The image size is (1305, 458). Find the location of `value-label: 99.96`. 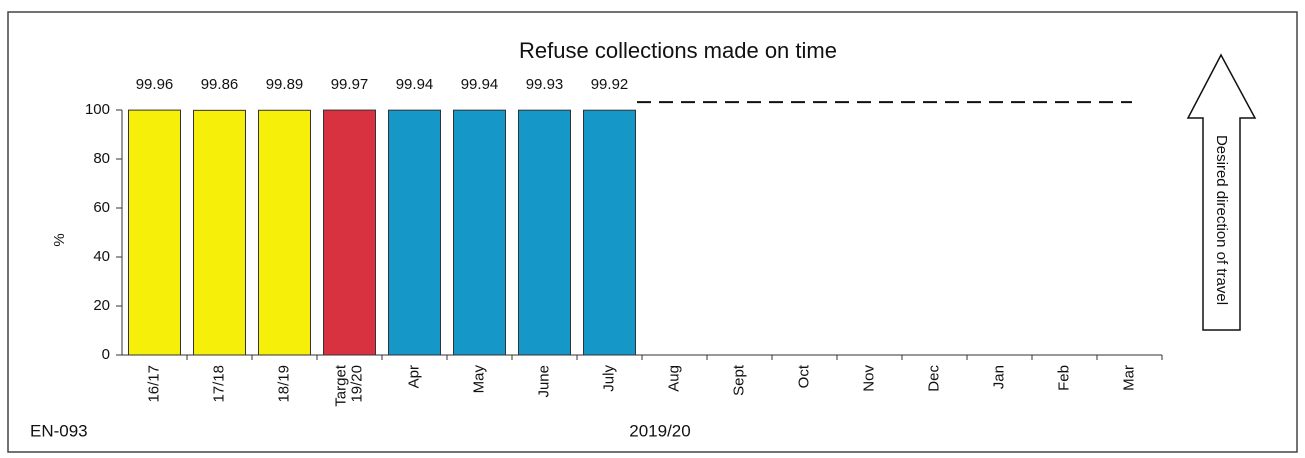

value-label: 99.96 is located at coordinates (155, 84).